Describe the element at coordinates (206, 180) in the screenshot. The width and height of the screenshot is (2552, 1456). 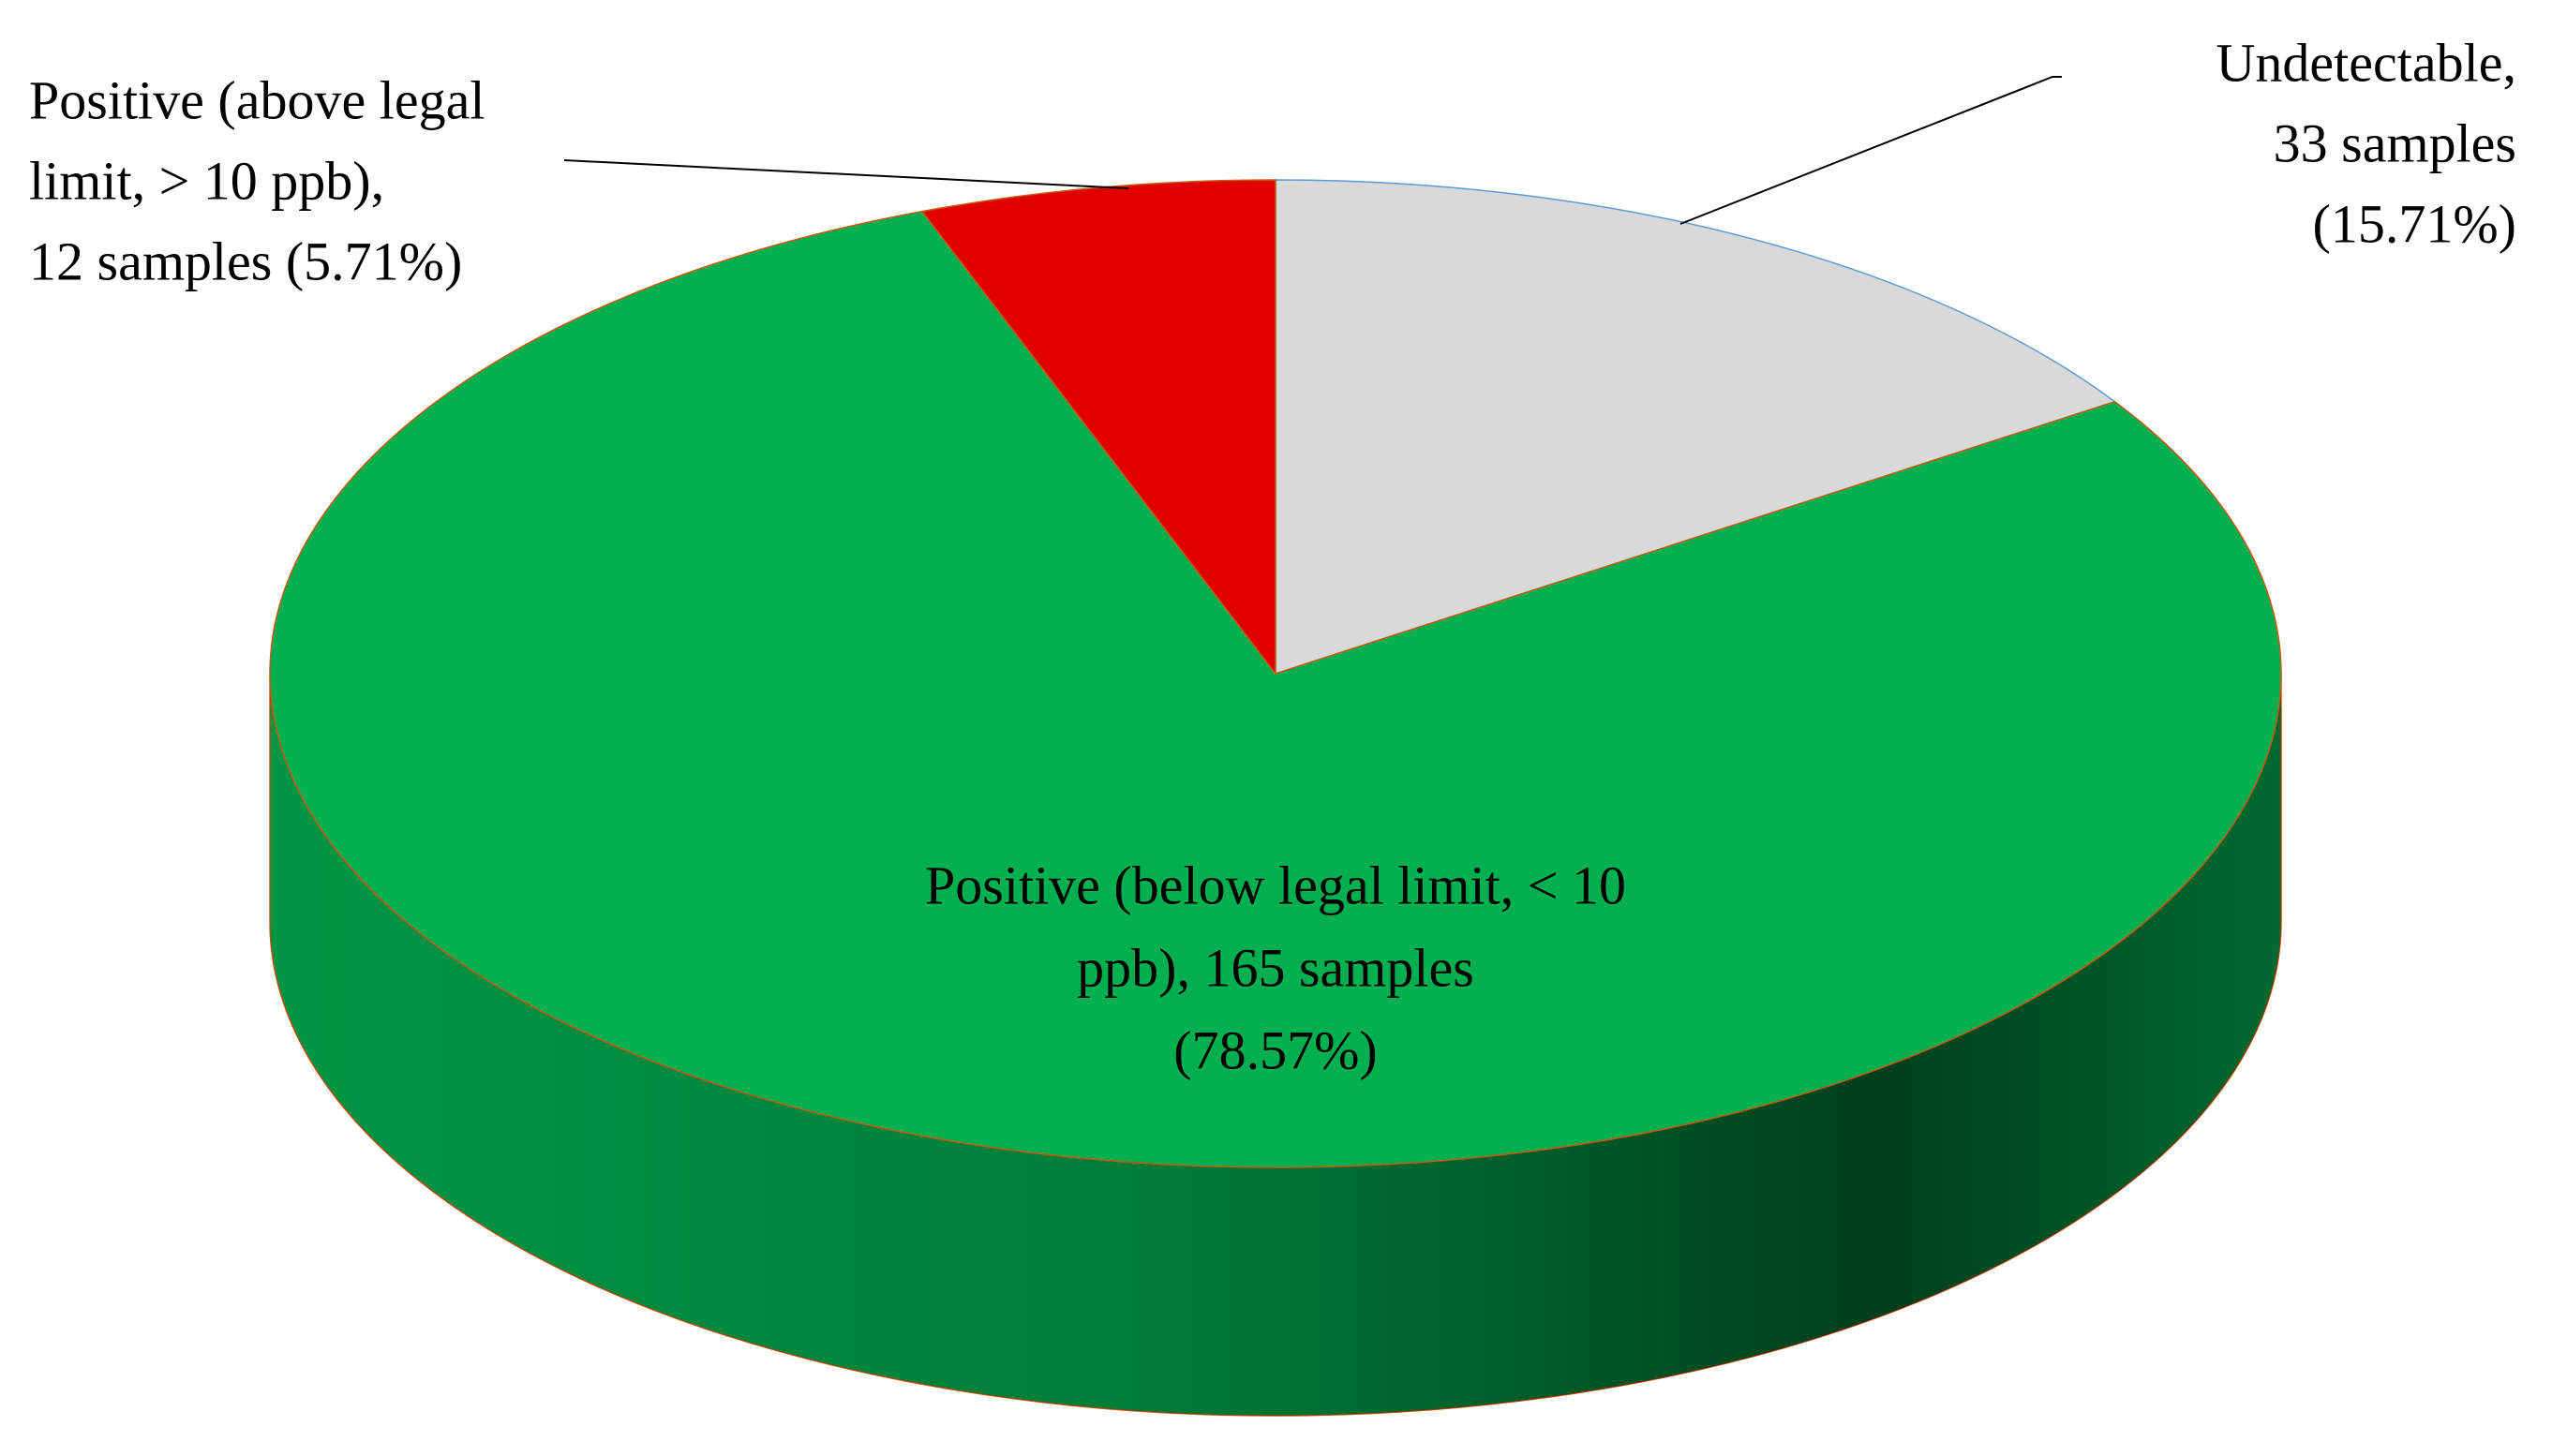
I see `slice-label: limit, > 10 ppb),` at that location.